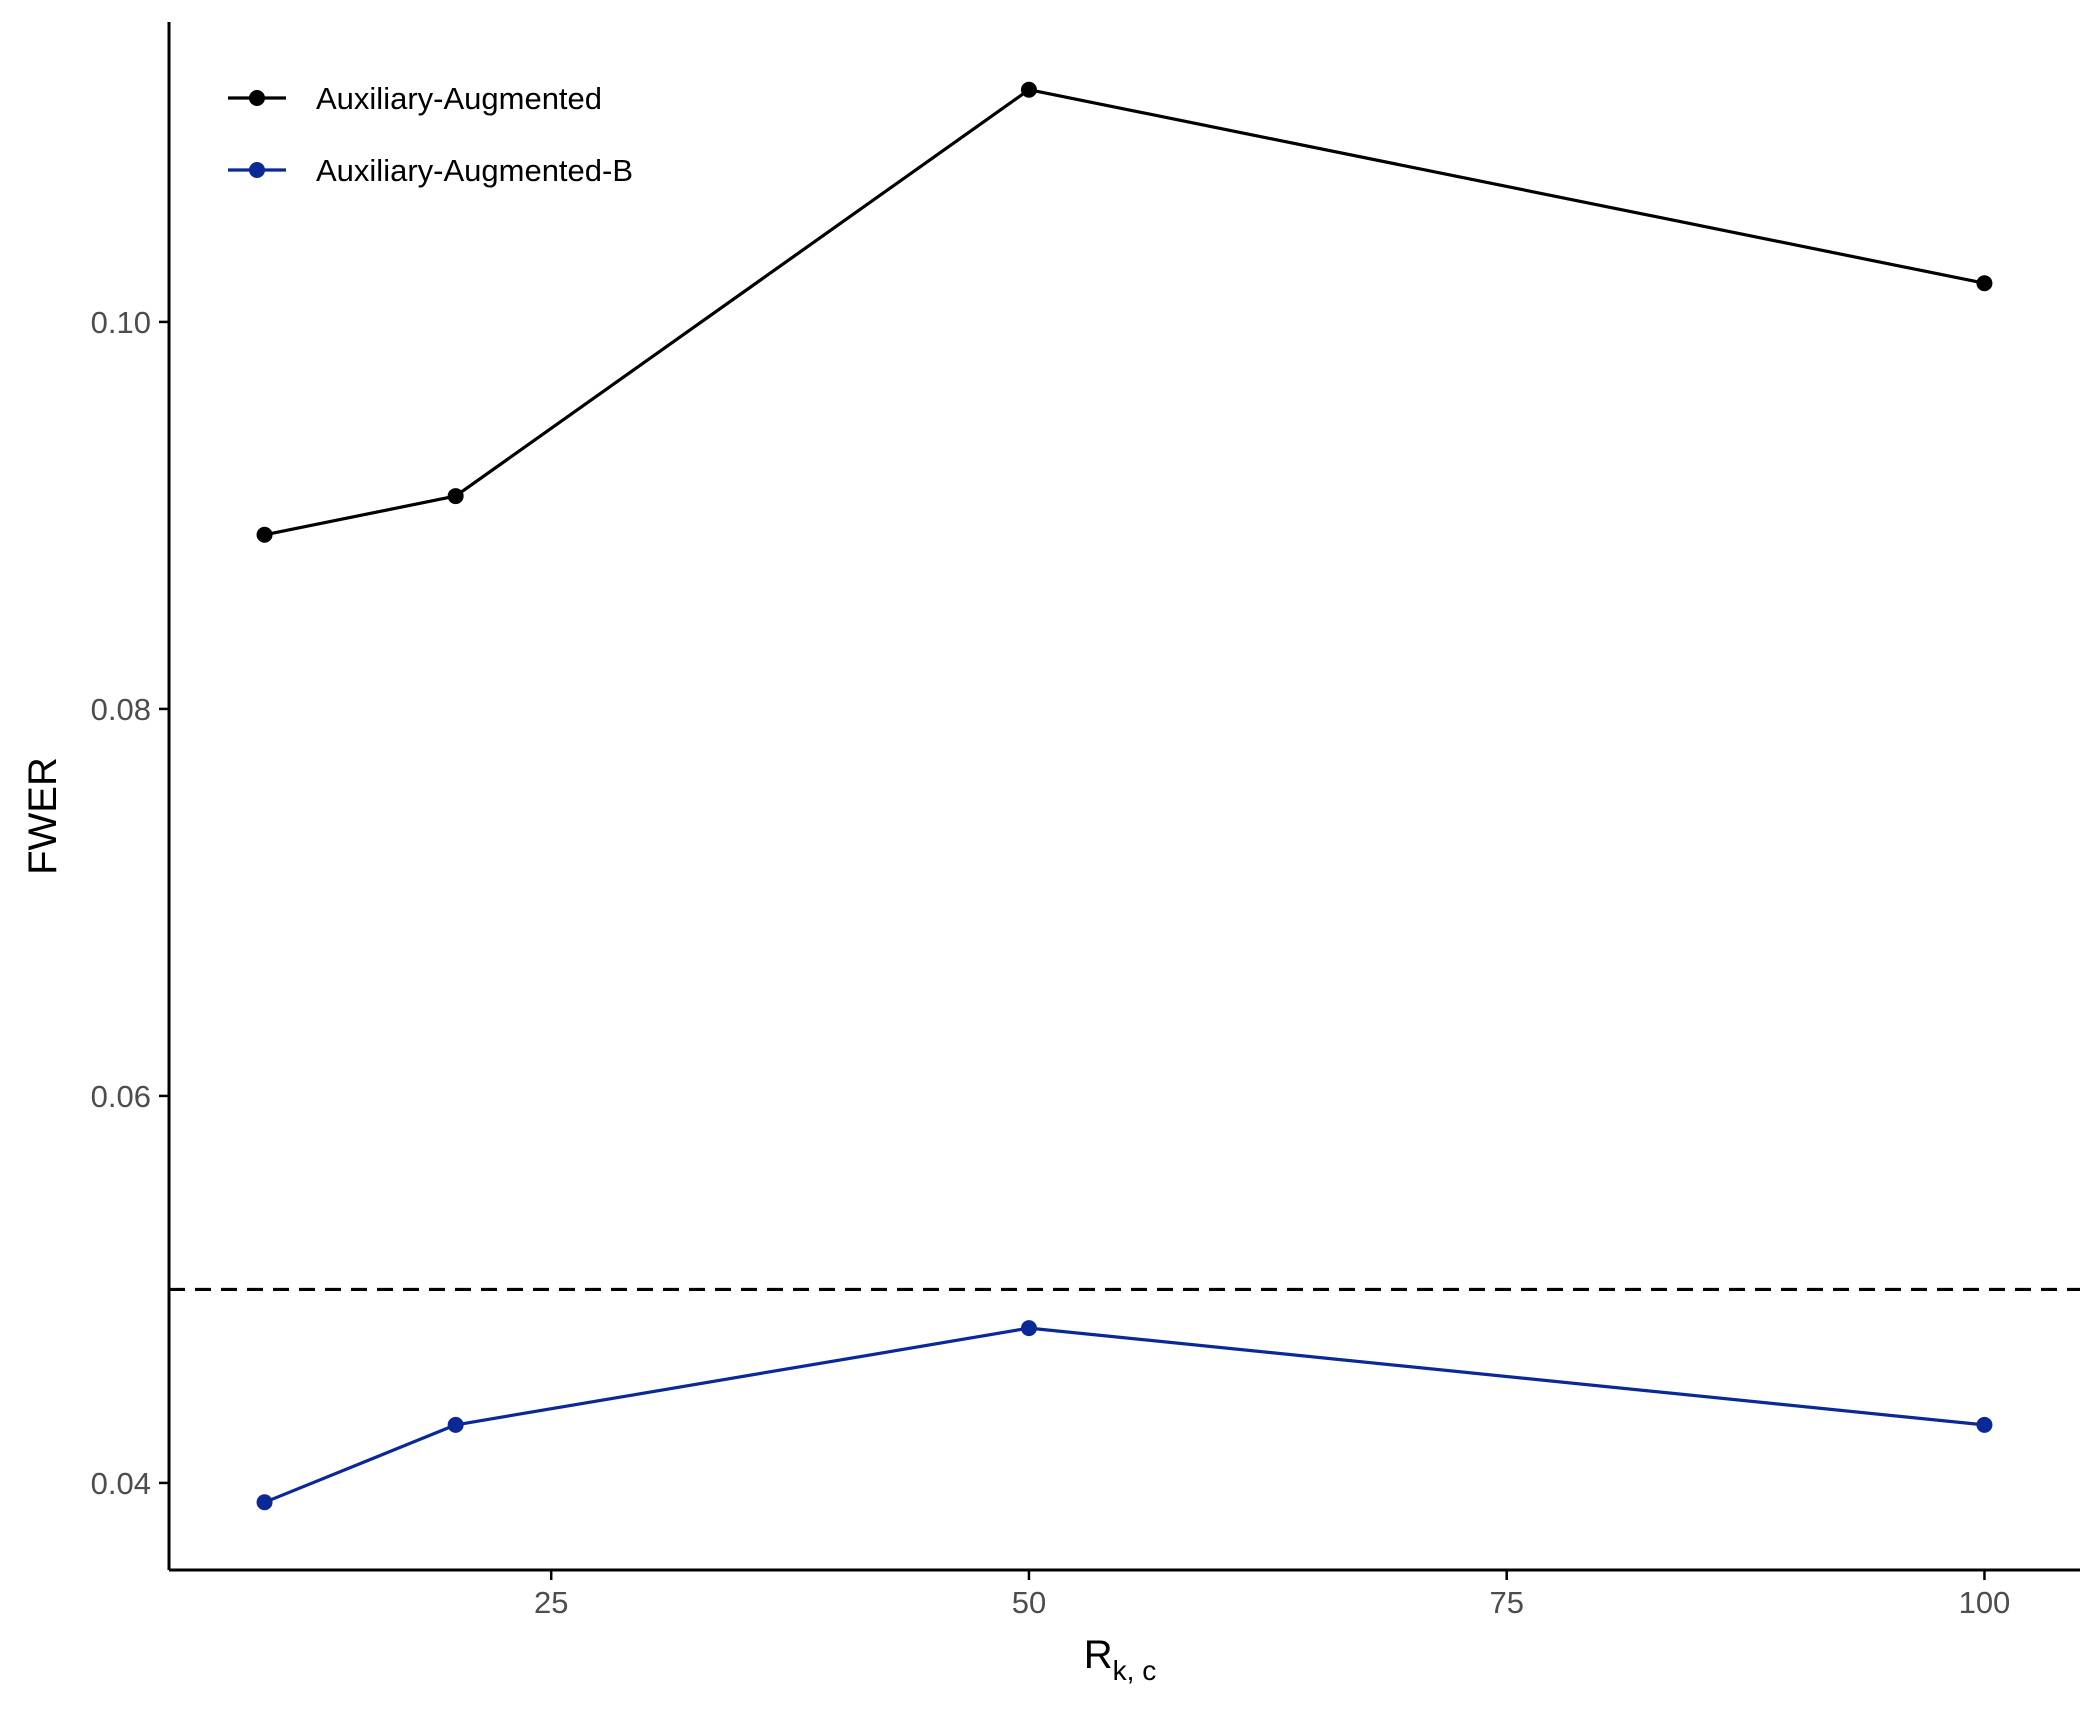 This screenshot has height=1713, width=2100. What do you see at coordinates (121, 1483) in the screenshot?
I see `y-tick-label: 0.04` at bounding box center [121, 1483].